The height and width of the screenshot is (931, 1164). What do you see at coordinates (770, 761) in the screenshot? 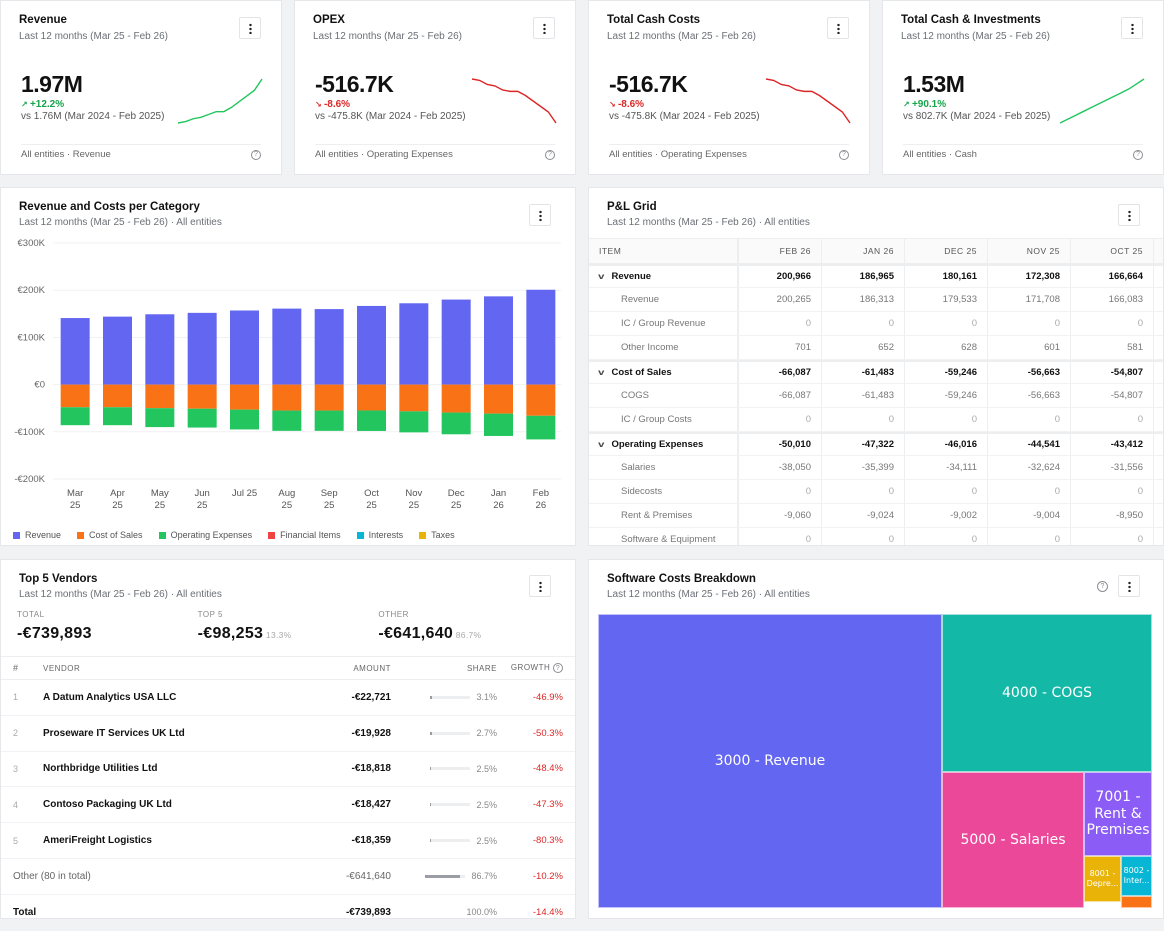
I see `treemap-cell: 3000 - Revenue` at bounding box center [770, 761].